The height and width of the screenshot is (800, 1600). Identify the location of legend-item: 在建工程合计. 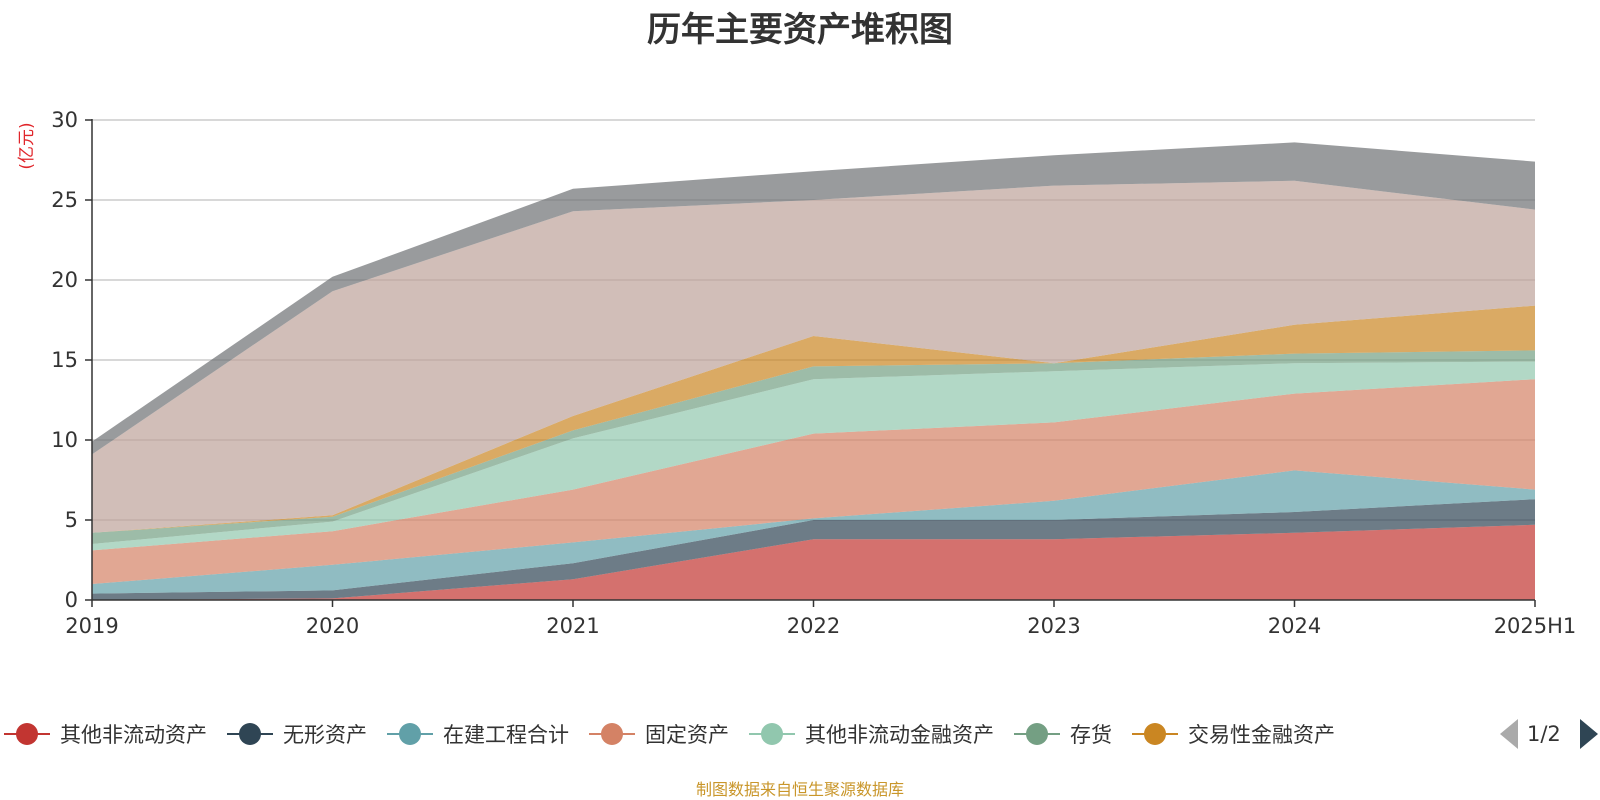
(478, 735).